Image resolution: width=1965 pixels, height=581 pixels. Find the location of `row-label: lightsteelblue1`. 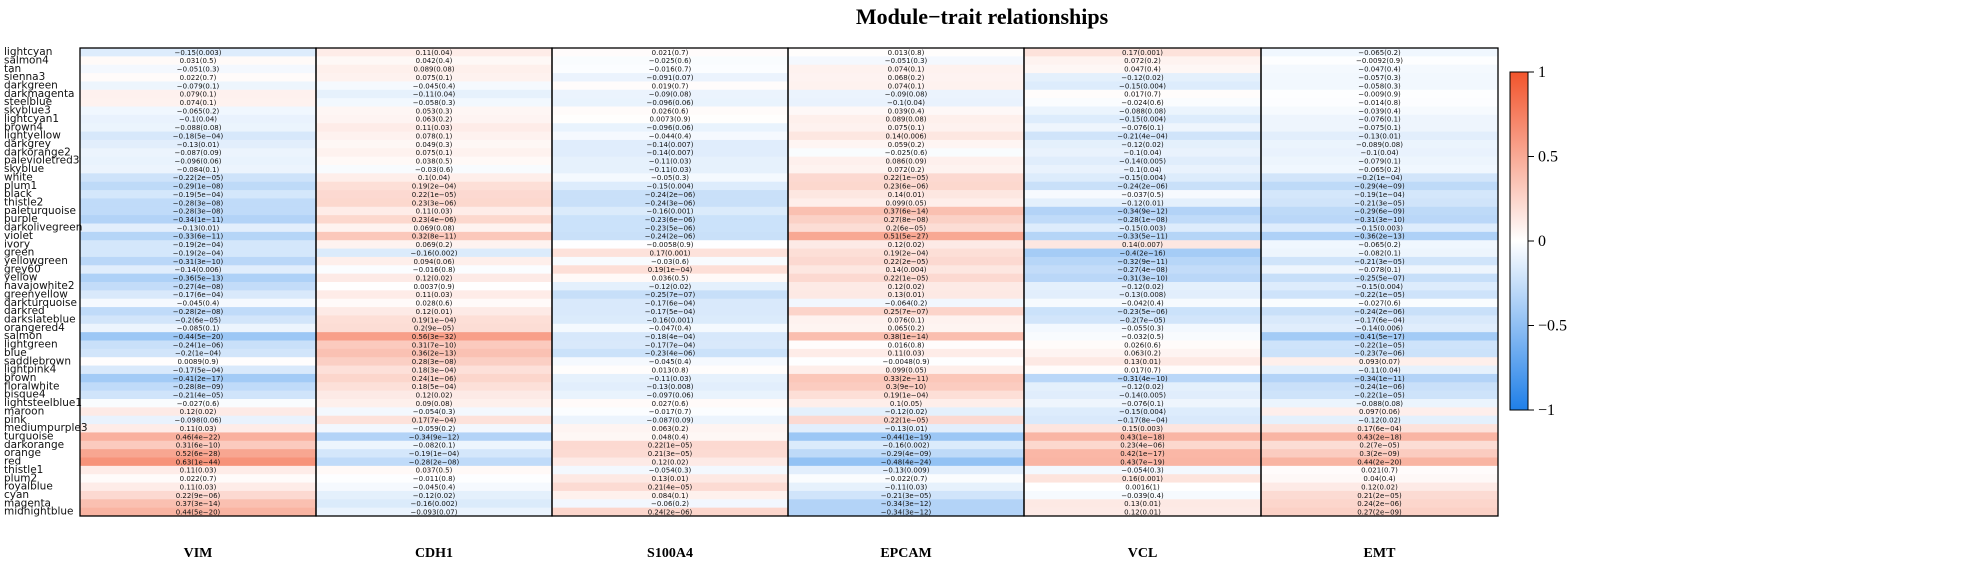

row-label: lightsteelblue1 is located at coordinates (43, 403).